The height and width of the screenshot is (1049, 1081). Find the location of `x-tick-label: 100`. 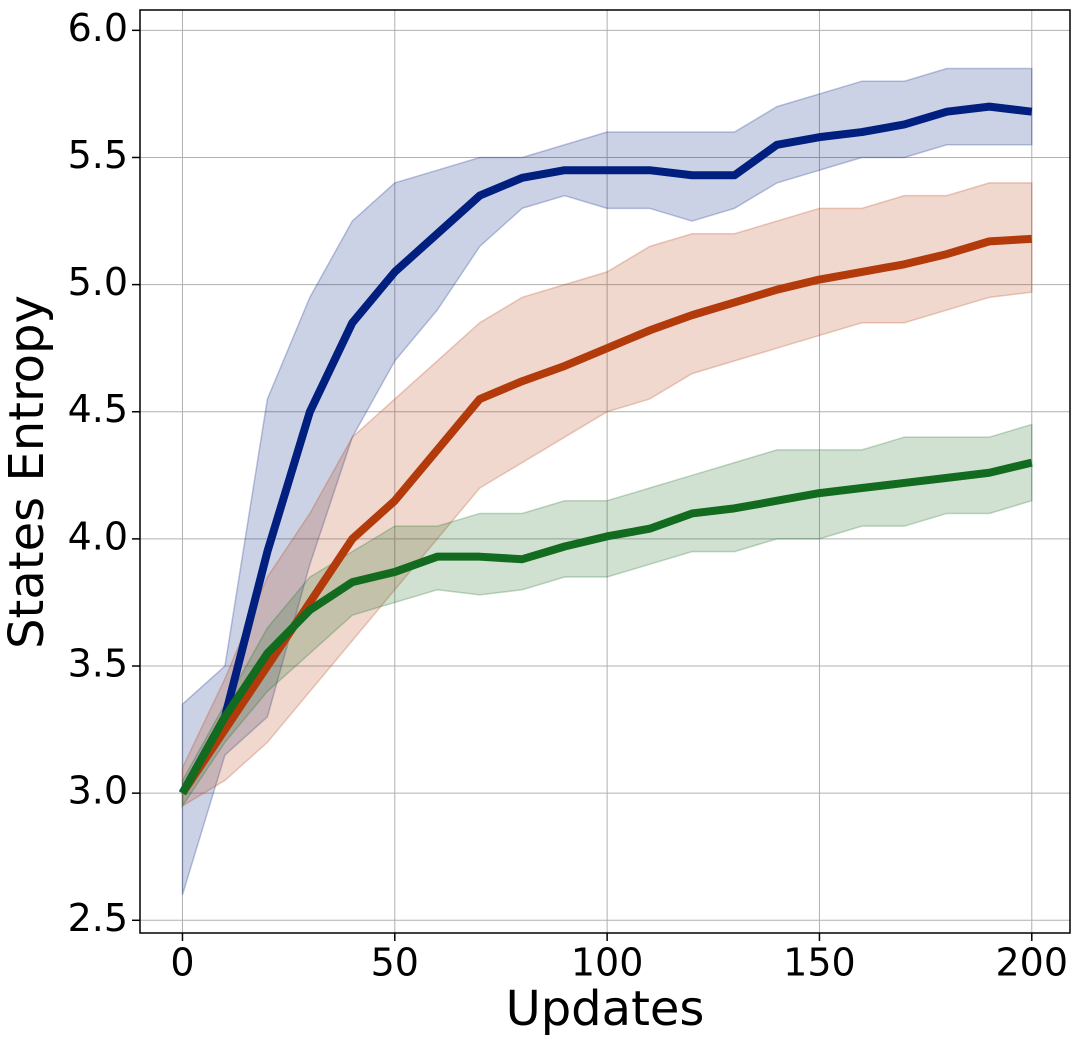

x-tick-label: 100 is located at coordinates (607, 963).